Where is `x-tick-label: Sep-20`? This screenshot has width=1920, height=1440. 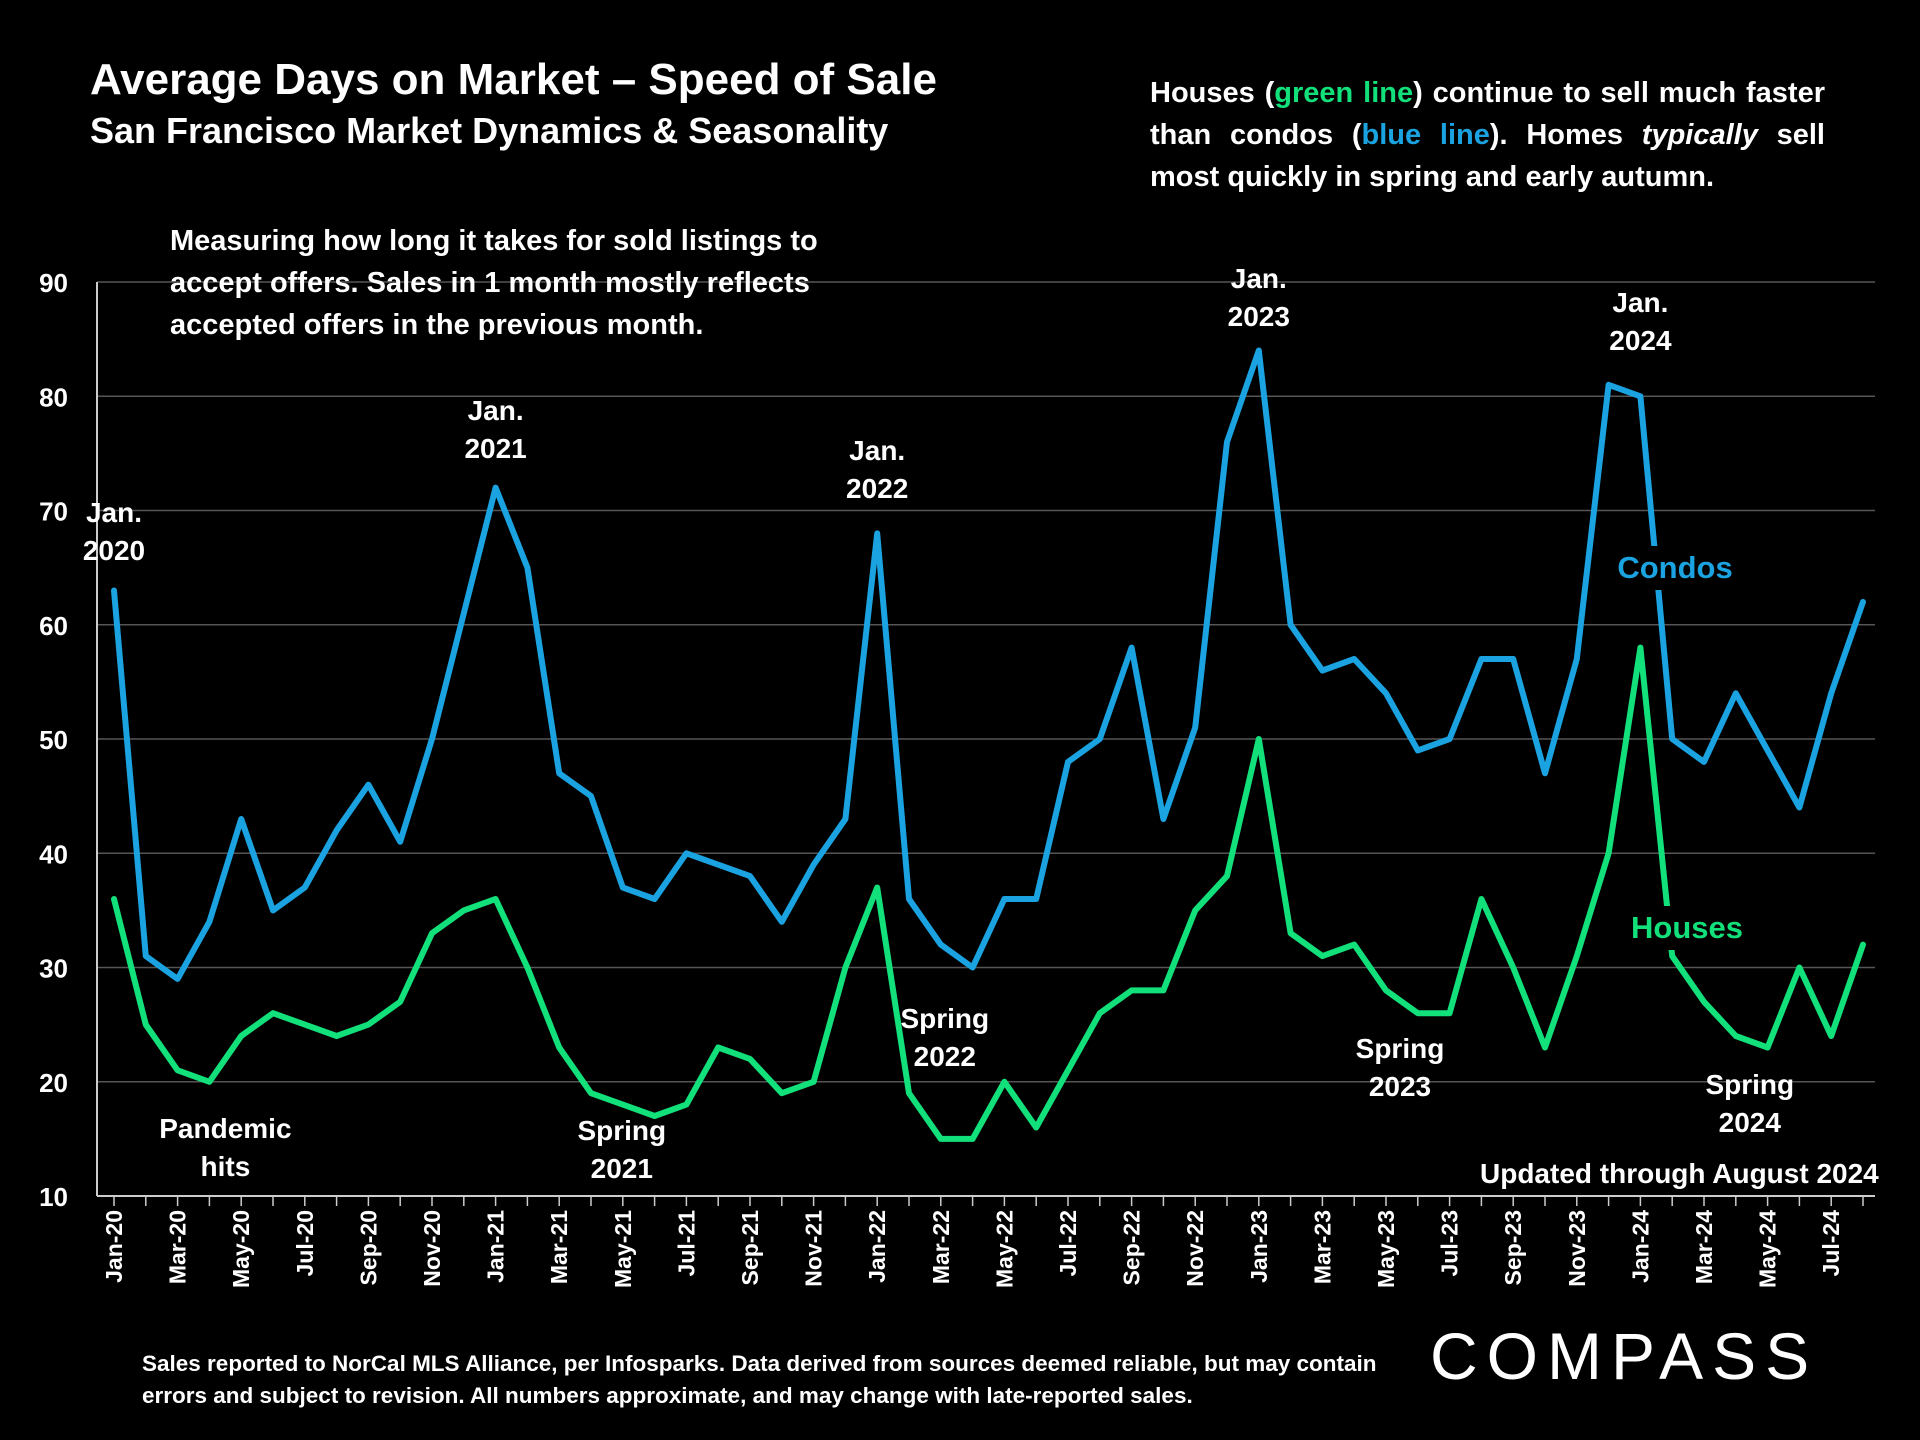 x-tick-label: Sep-20 is located at coordinates (368, 1247).